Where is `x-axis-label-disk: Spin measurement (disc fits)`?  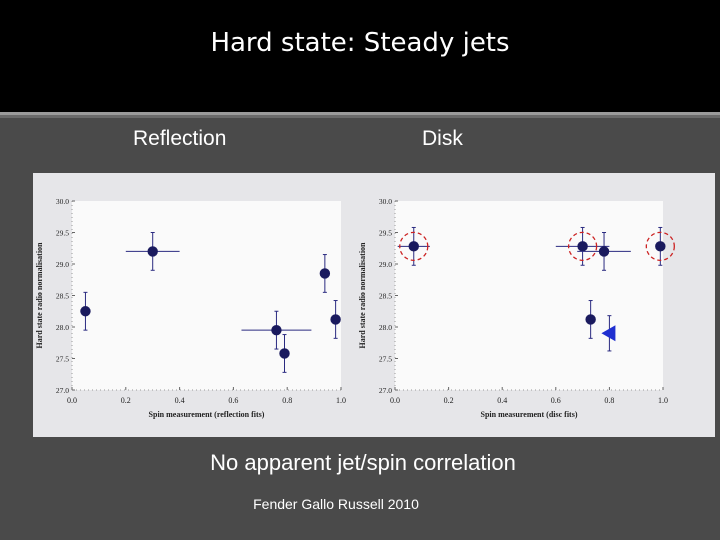 x-axis-label-disk: Spin measurement (disc fits) is located at coordinates (529, 414).